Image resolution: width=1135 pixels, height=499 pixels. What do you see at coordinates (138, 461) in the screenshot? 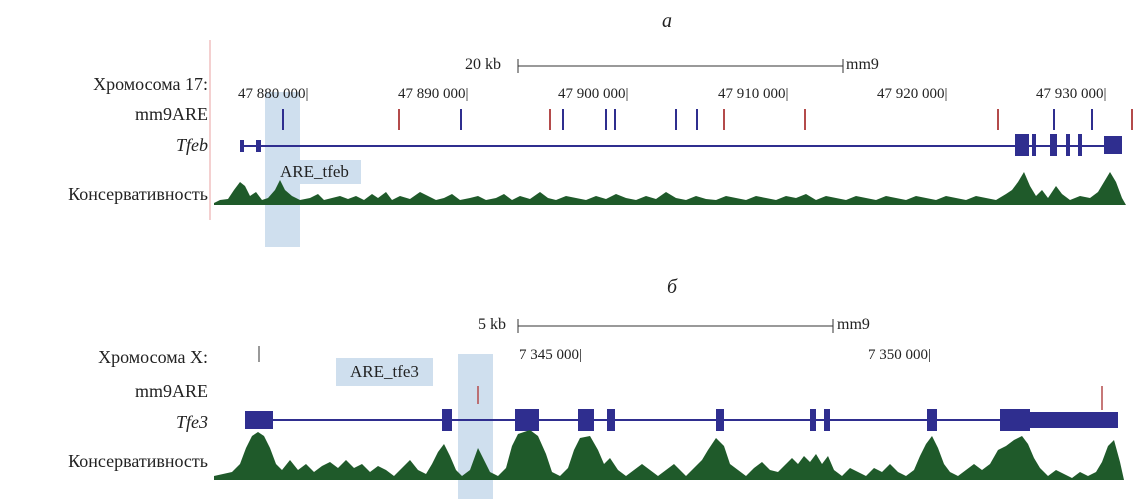
I see `conservation-track-label-b: Консервативность` at bounding box center [138, 461].